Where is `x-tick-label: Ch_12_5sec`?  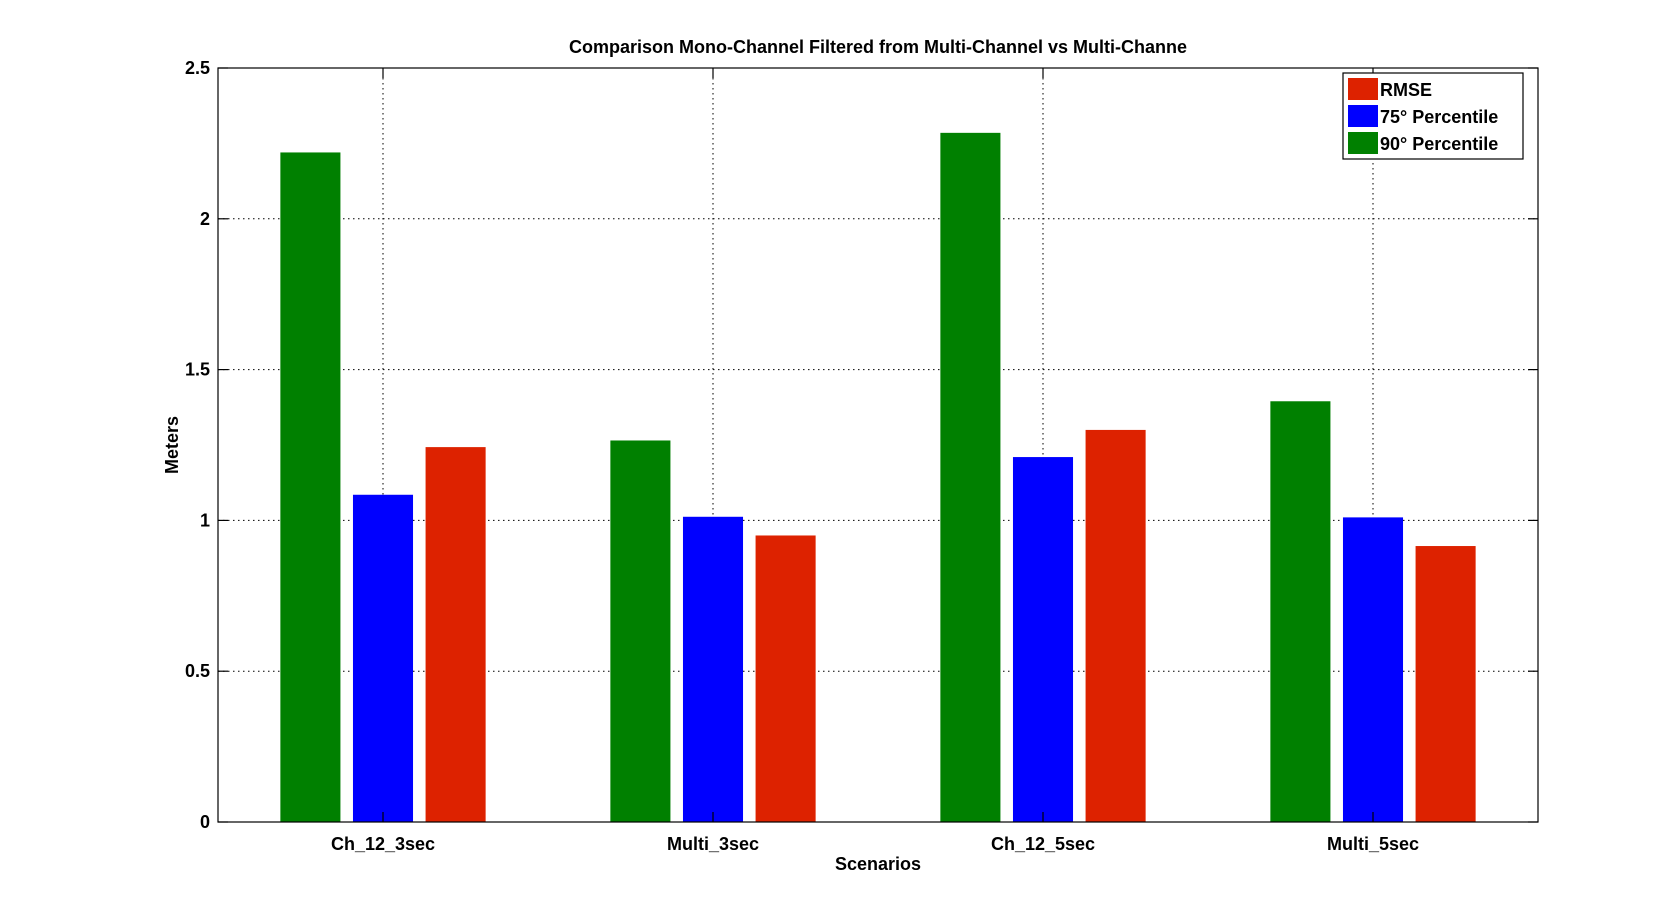
x-tick-label: Ch_12_5sec is located at coordinates (1043, 844).